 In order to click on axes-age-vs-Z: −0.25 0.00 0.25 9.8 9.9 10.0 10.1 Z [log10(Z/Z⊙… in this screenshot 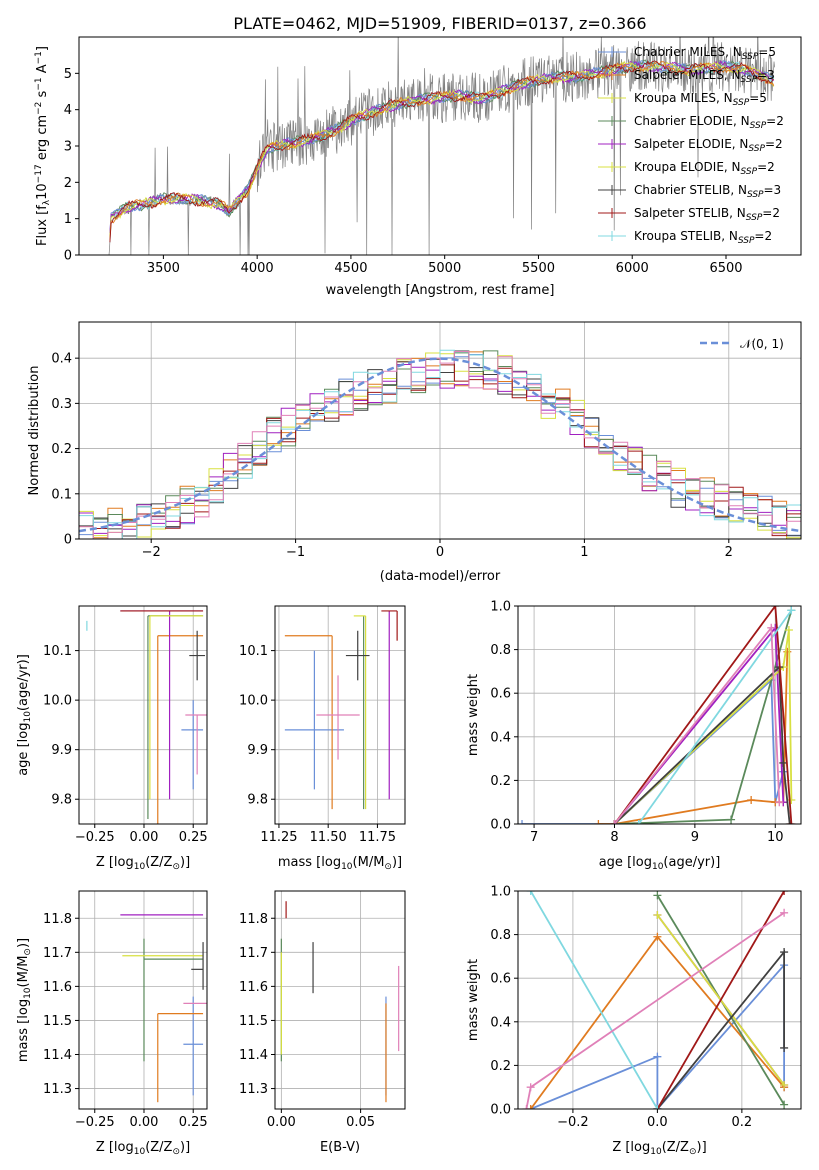, I will do `click(112, 738)`.